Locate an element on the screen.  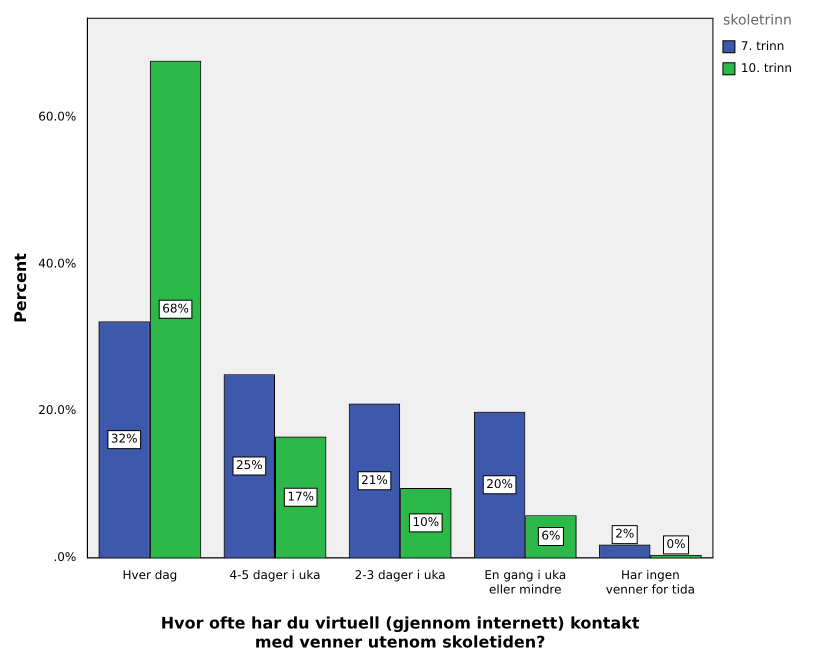
data-label: 10% is located at coordinates (426, 522).